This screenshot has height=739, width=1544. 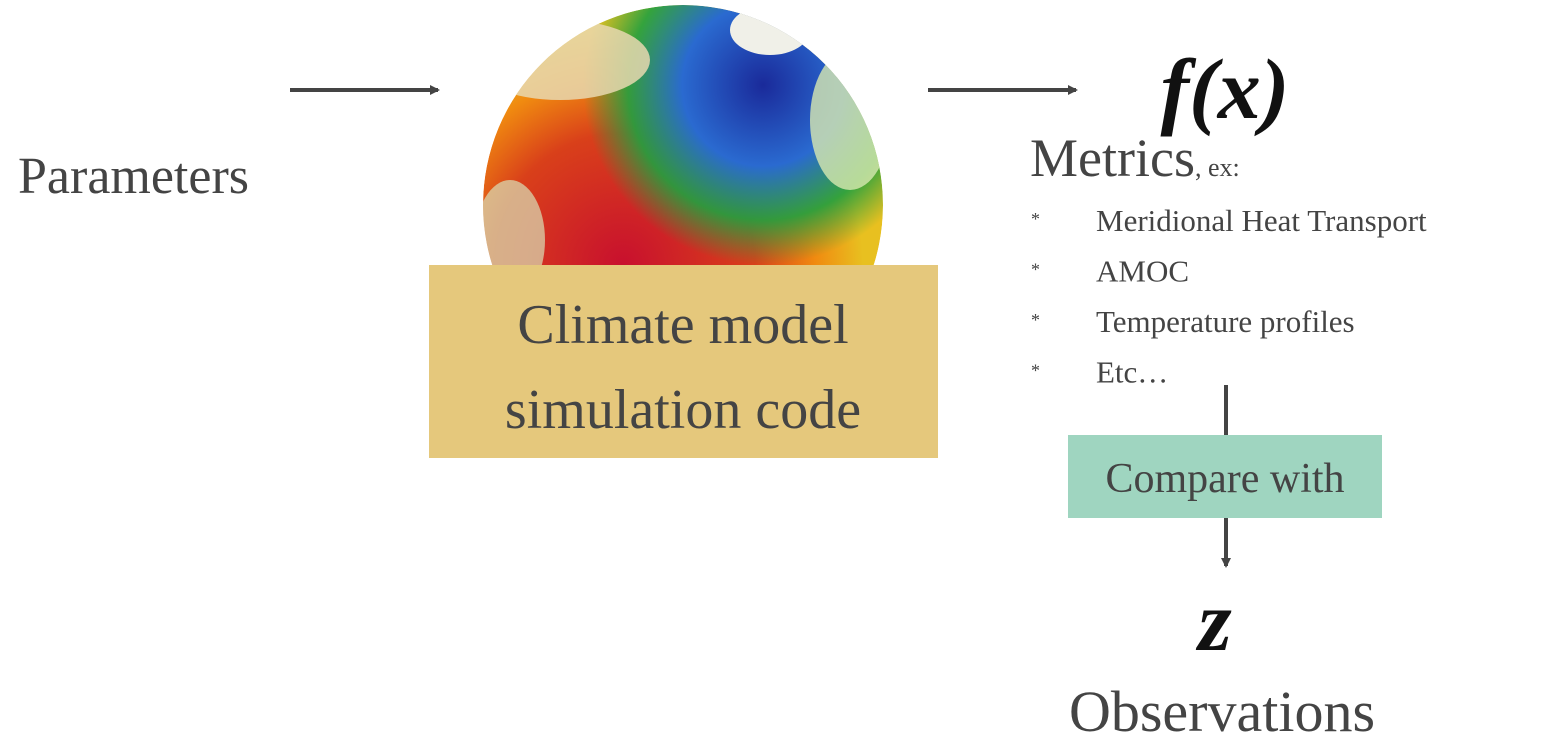 I want to click on model-line: Climate model, so click(x=682, y=325).